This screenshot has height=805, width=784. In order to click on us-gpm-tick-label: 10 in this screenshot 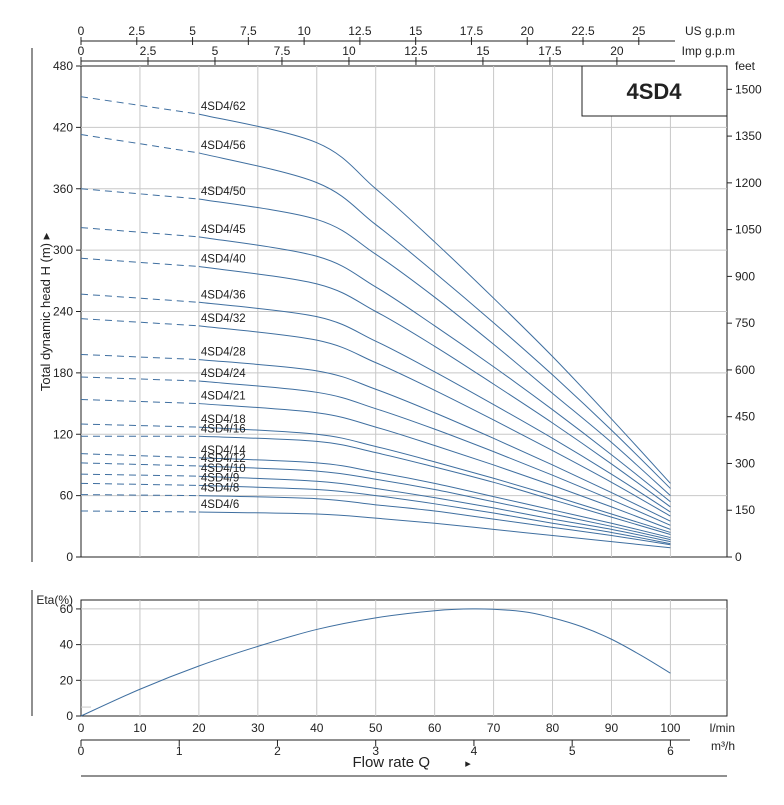, I will do `click(304, 31)`.